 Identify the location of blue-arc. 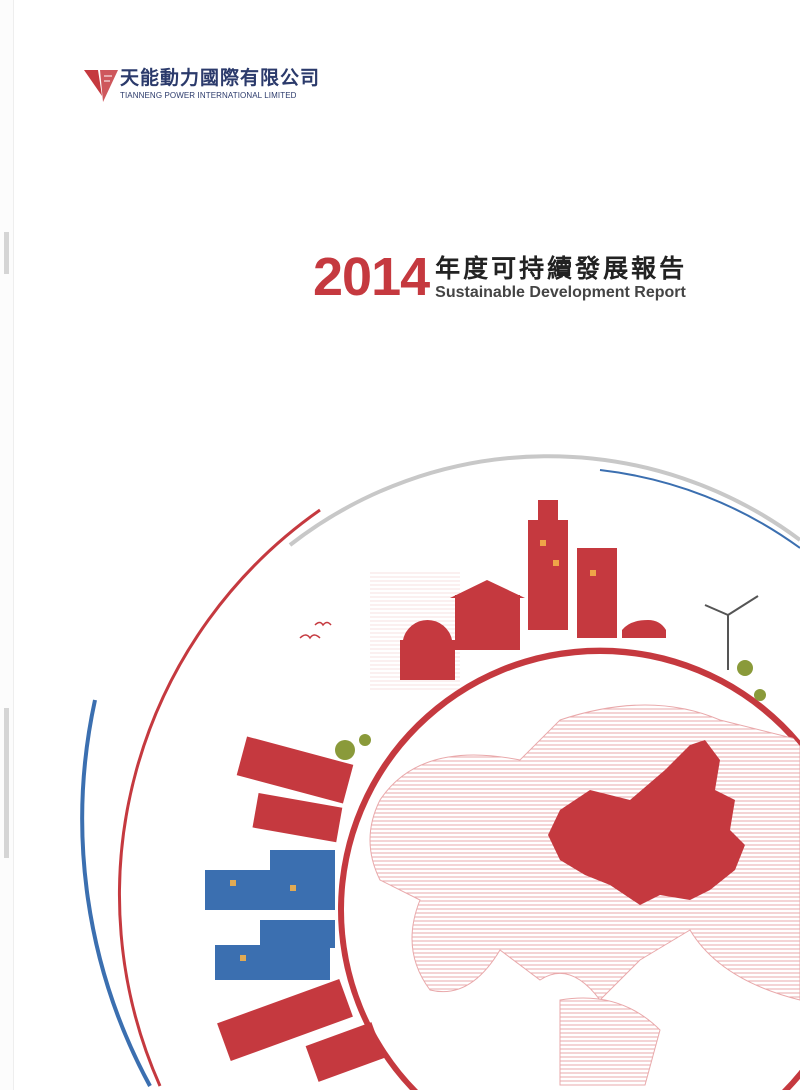
(116, 893).